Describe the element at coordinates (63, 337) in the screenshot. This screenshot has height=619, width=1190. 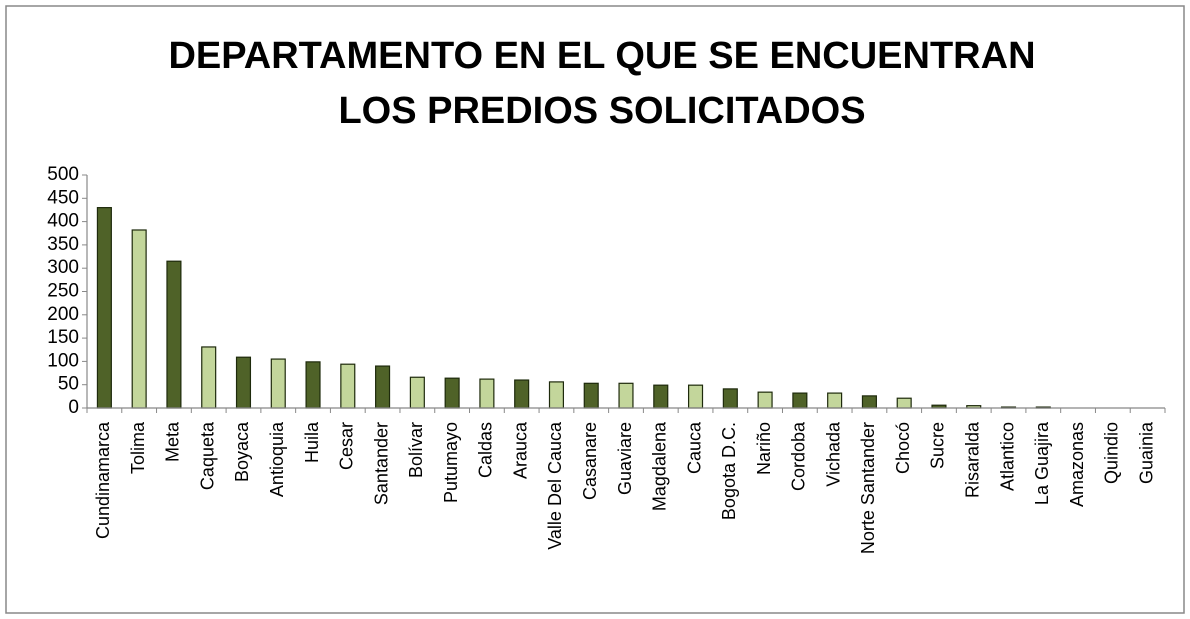
I see `y-tick-label: 150` at that location.